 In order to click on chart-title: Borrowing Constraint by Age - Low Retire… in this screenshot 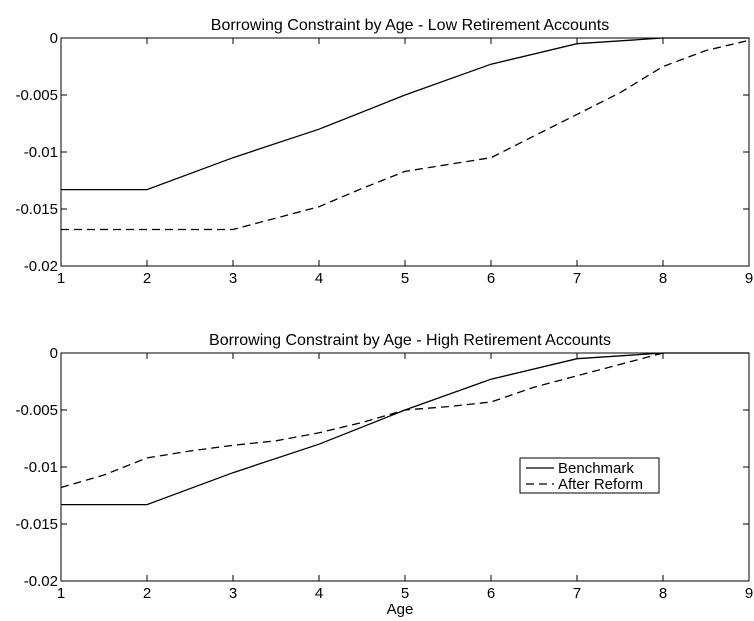, I will do `click(410, 25)`.